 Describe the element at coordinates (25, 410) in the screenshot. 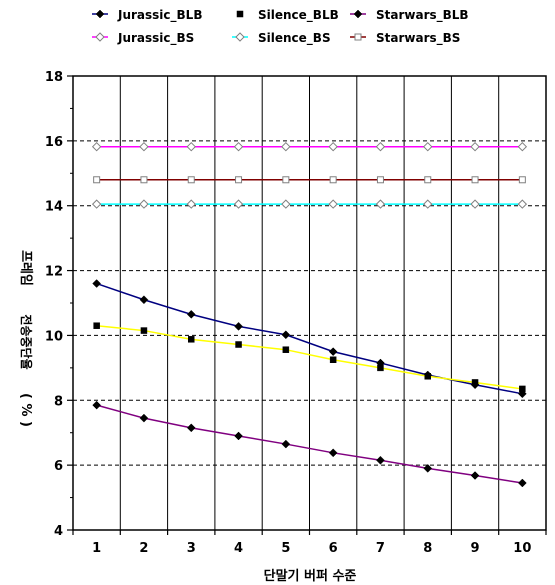

I see `y-axis-title-unit: ( % )` at that location.